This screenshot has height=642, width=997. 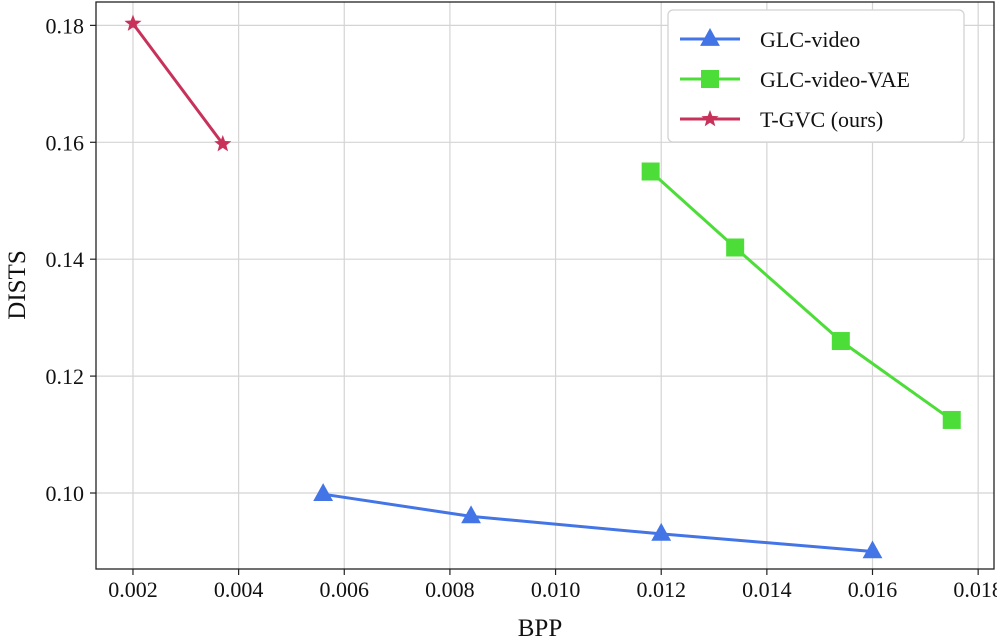 I want to click on legend-item: GLC-video, so click(x=770, y=39).